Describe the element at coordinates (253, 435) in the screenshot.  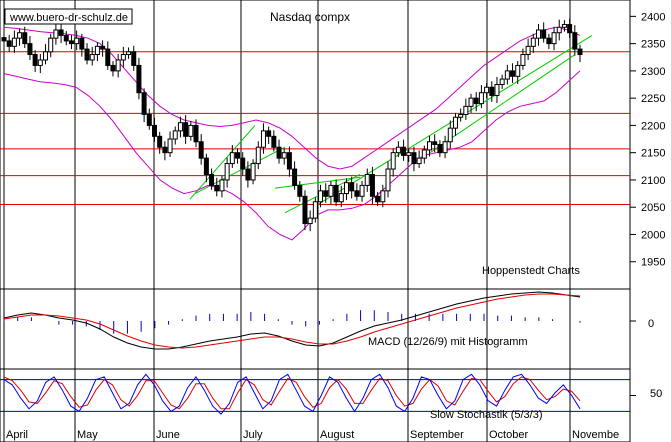
I see `month-label: July` at that location.